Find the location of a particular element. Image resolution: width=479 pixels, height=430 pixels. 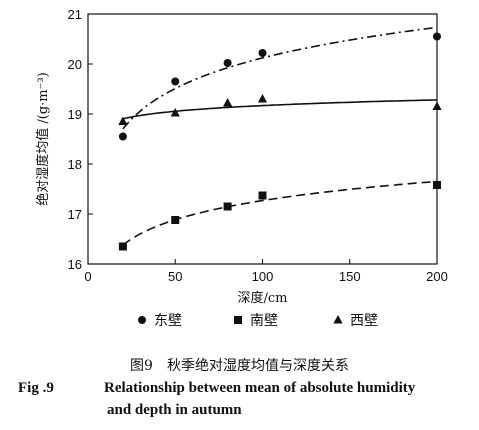

x-tick-label: 0 is located at coordinates (87, 276).